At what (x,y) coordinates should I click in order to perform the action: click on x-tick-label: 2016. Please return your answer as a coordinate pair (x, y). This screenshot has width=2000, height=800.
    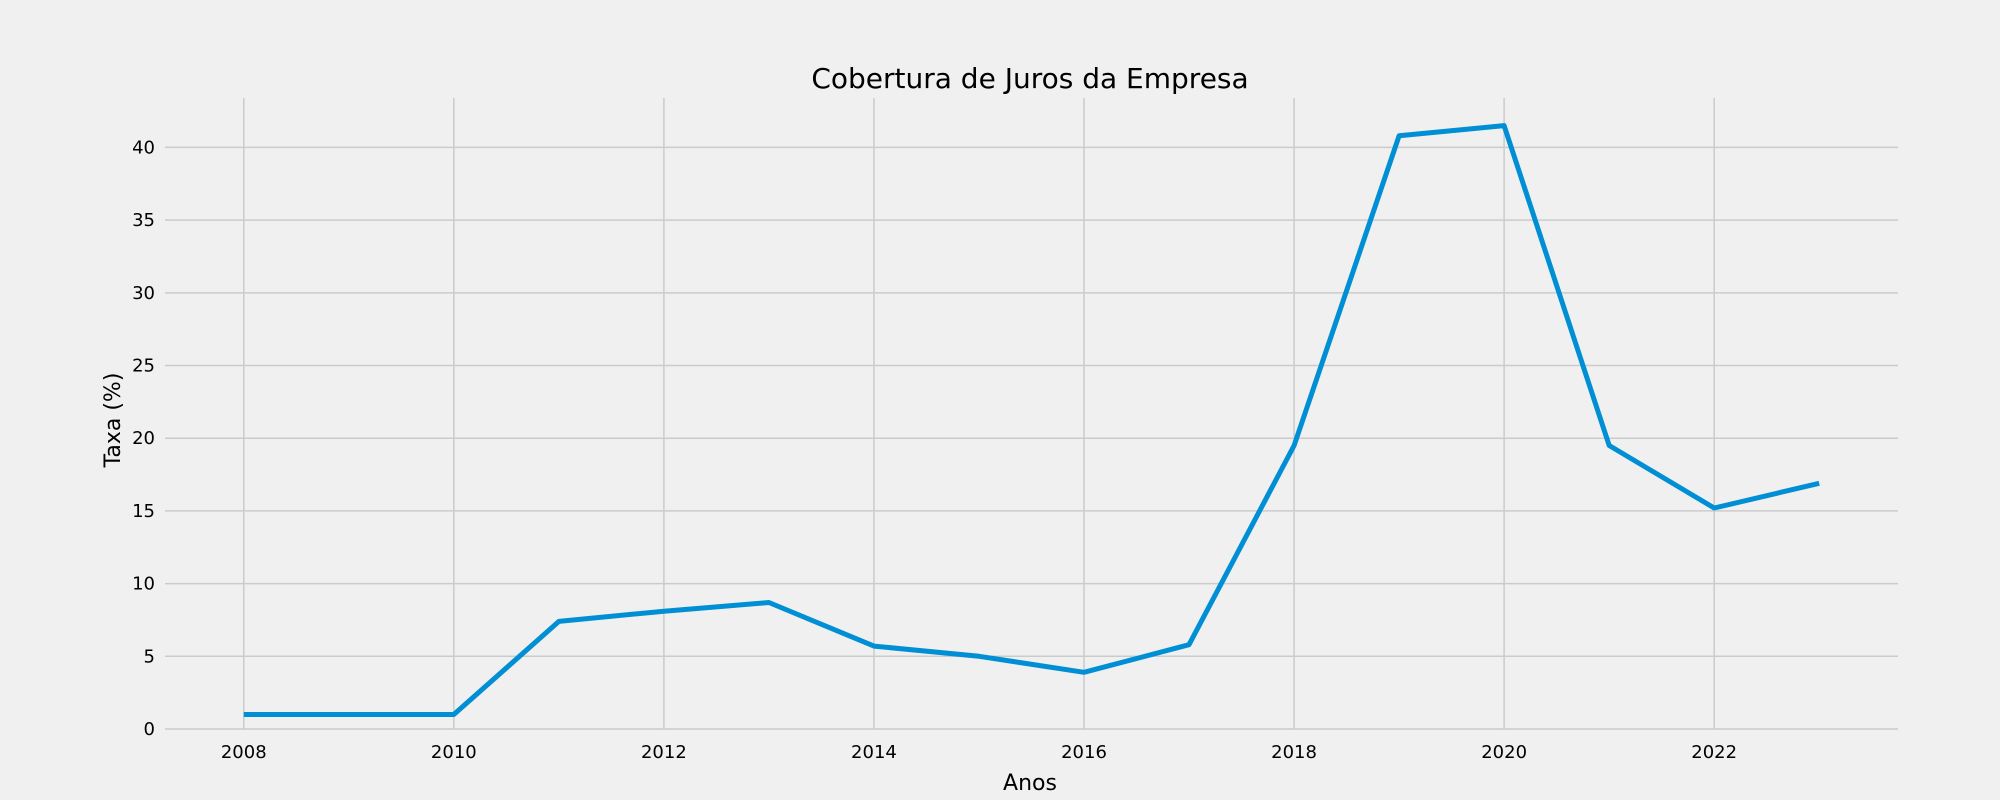
    Looking at the image, I should click on (1084, 752).